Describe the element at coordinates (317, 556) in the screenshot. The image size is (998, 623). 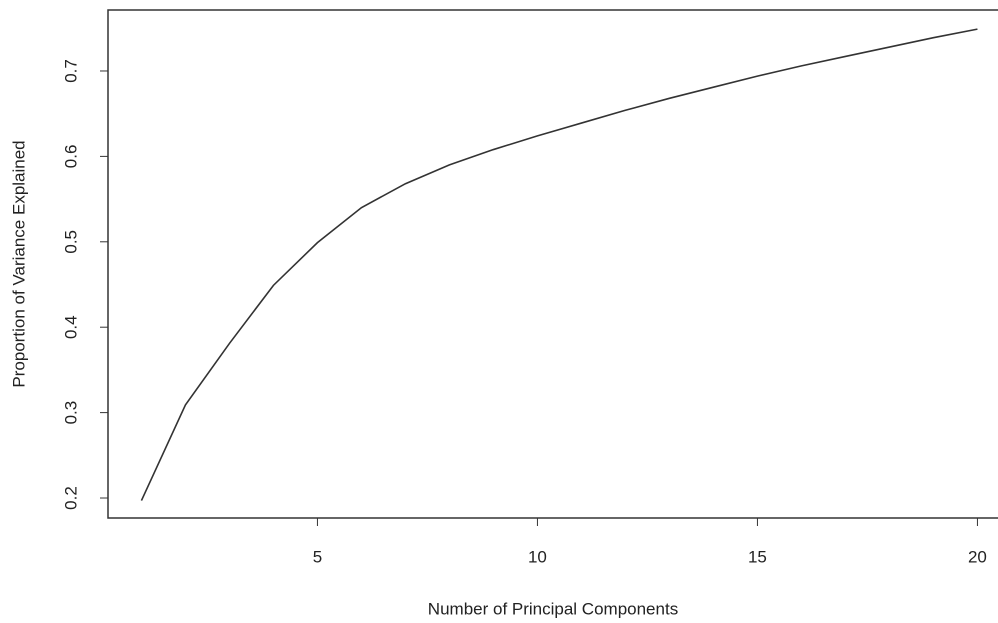
I see `x-tick-label: 5` at that location.